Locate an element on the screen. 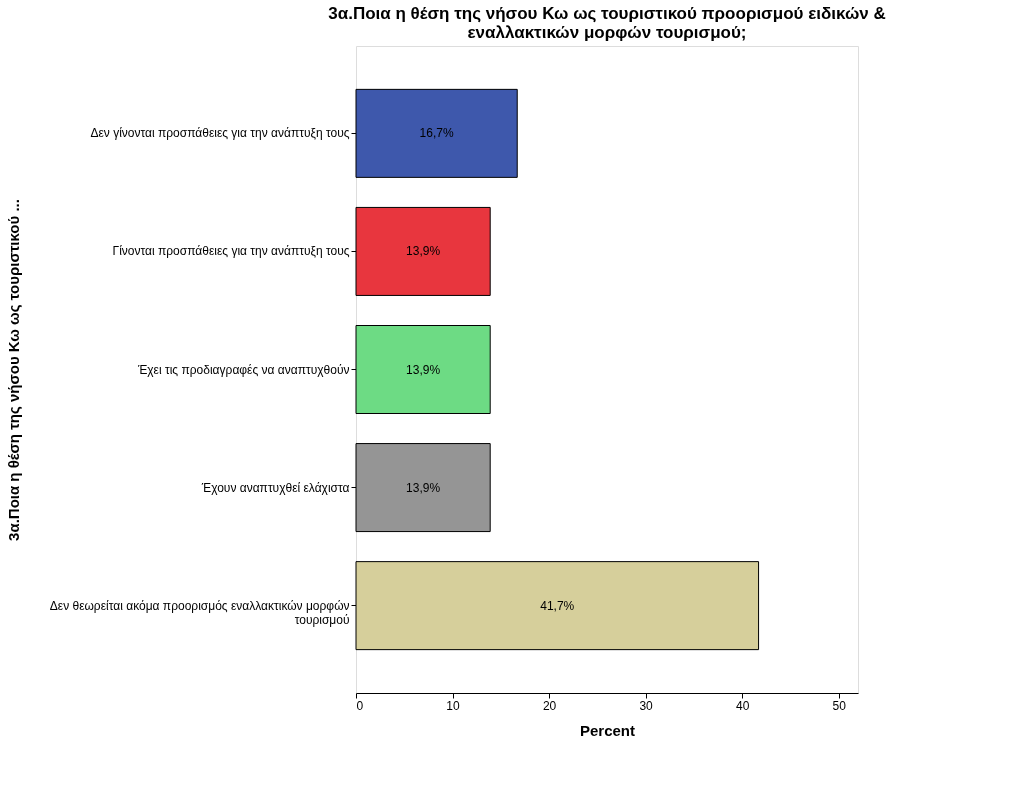 The image size is (1025, 799). data-label: 41,7% is located at coordinates (557, 605).